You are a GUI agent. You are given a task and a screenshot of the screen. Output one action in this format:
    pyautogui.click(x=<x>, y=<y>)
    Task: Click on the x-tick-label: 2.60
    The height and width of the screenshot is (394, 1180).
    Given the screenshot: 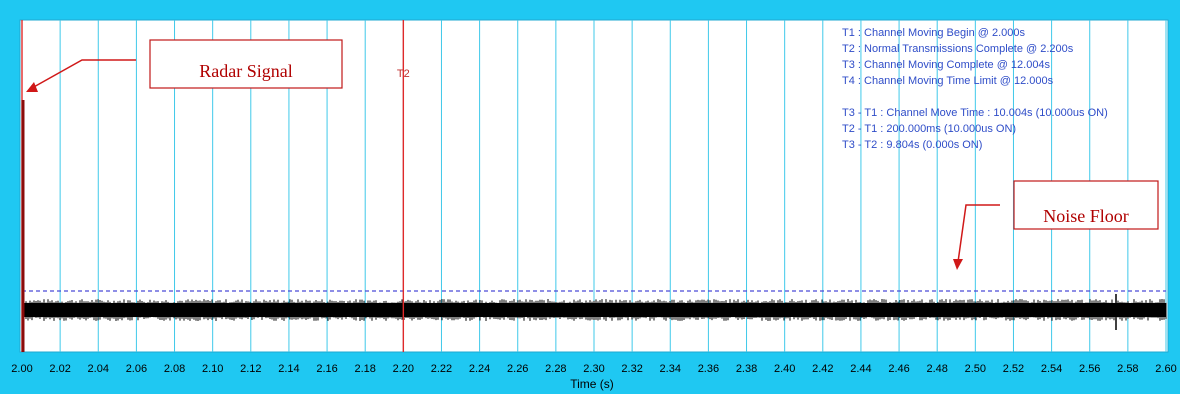 What is the action you would take?
    pyautogui.click(x=1165, y=369)
    